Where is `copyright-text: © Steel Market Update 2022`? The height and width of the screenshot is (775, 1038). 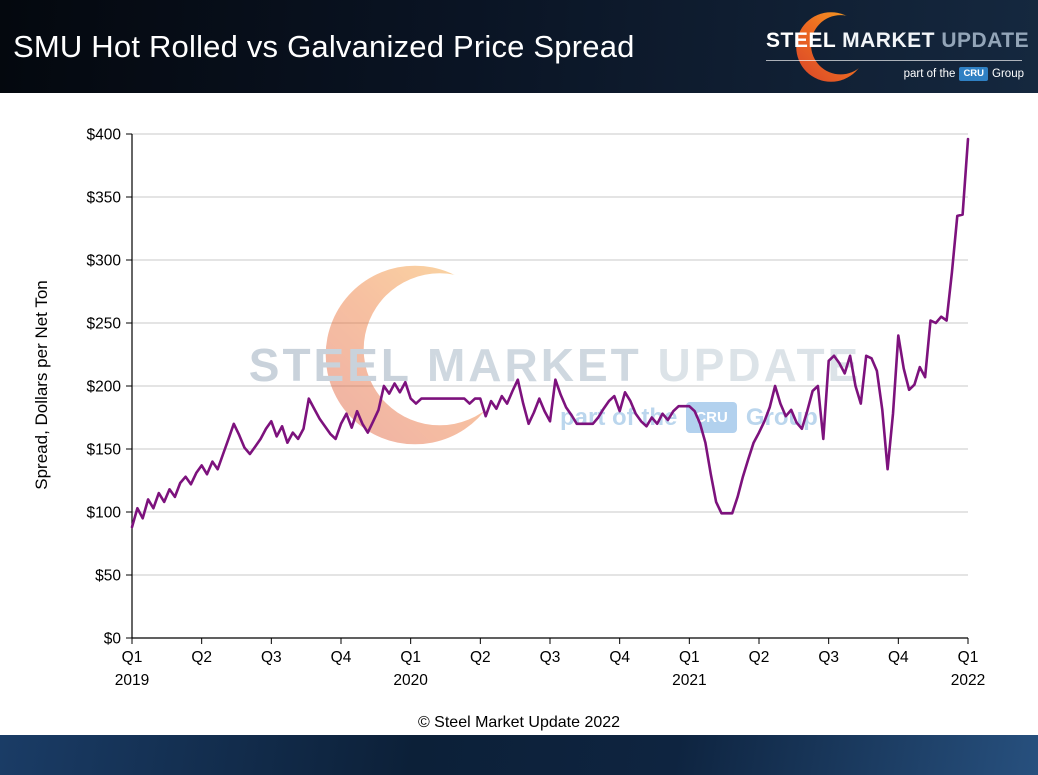
copyright-text: © Steel Market Update 2022 is located at coordinates (519, 722).